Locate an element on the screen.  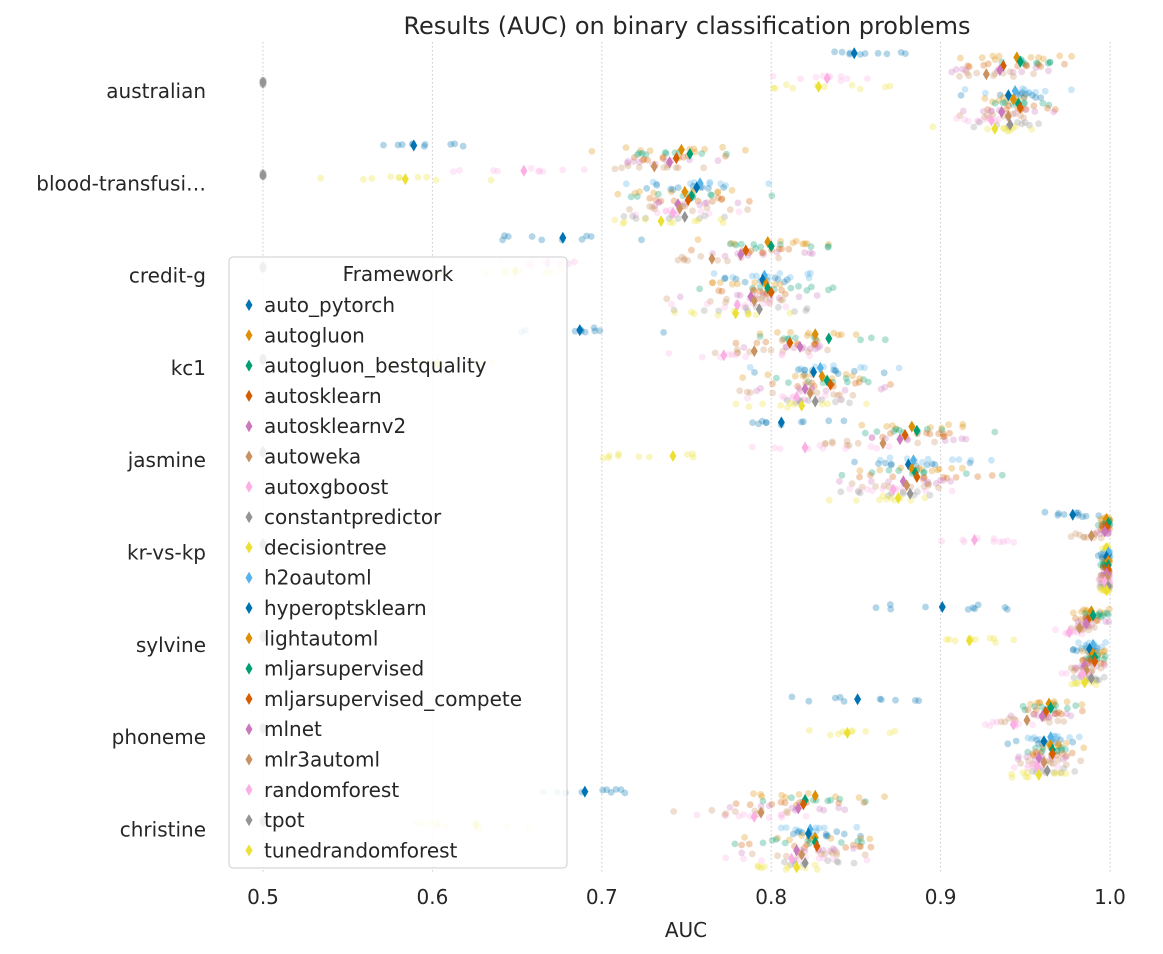
legend-label: autosklearn is located at coordinates (323, 396).